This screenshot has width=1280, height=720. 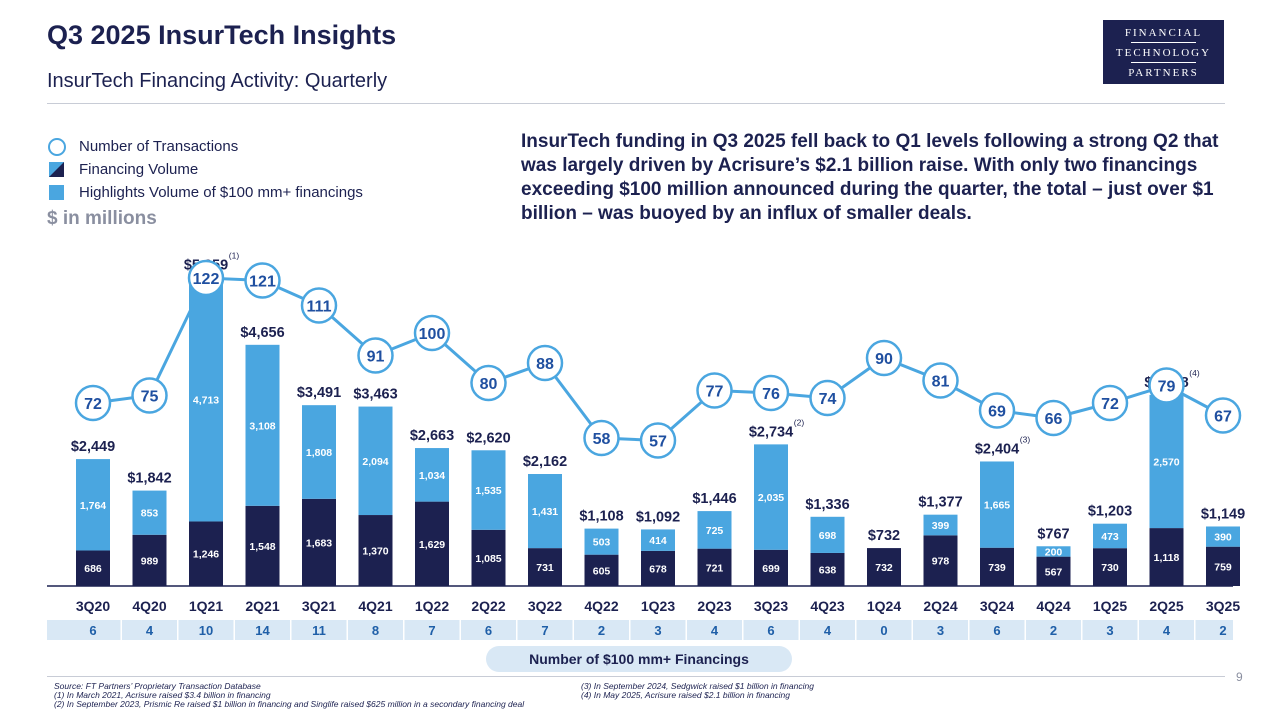 I want to click on label-highlights-2Q22: 1,535, so click(x=488, y=491).